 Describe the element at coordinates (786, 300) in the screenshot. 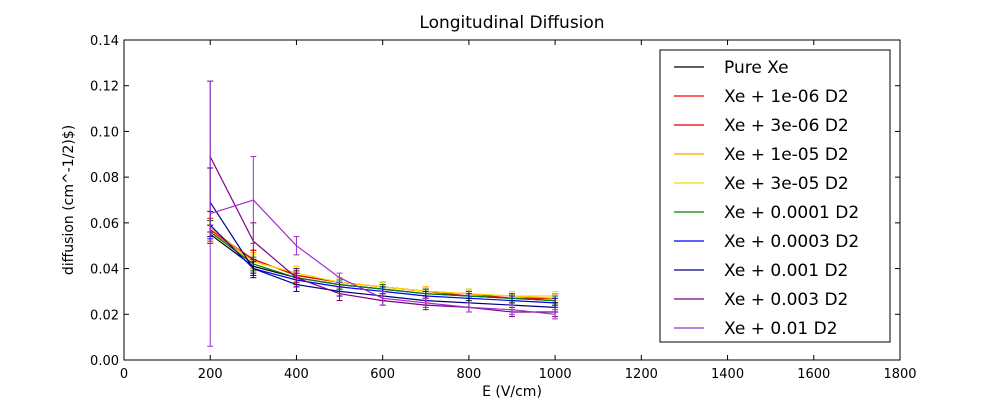

I see `legend-label: Xe + 0.003 D2` at that location.